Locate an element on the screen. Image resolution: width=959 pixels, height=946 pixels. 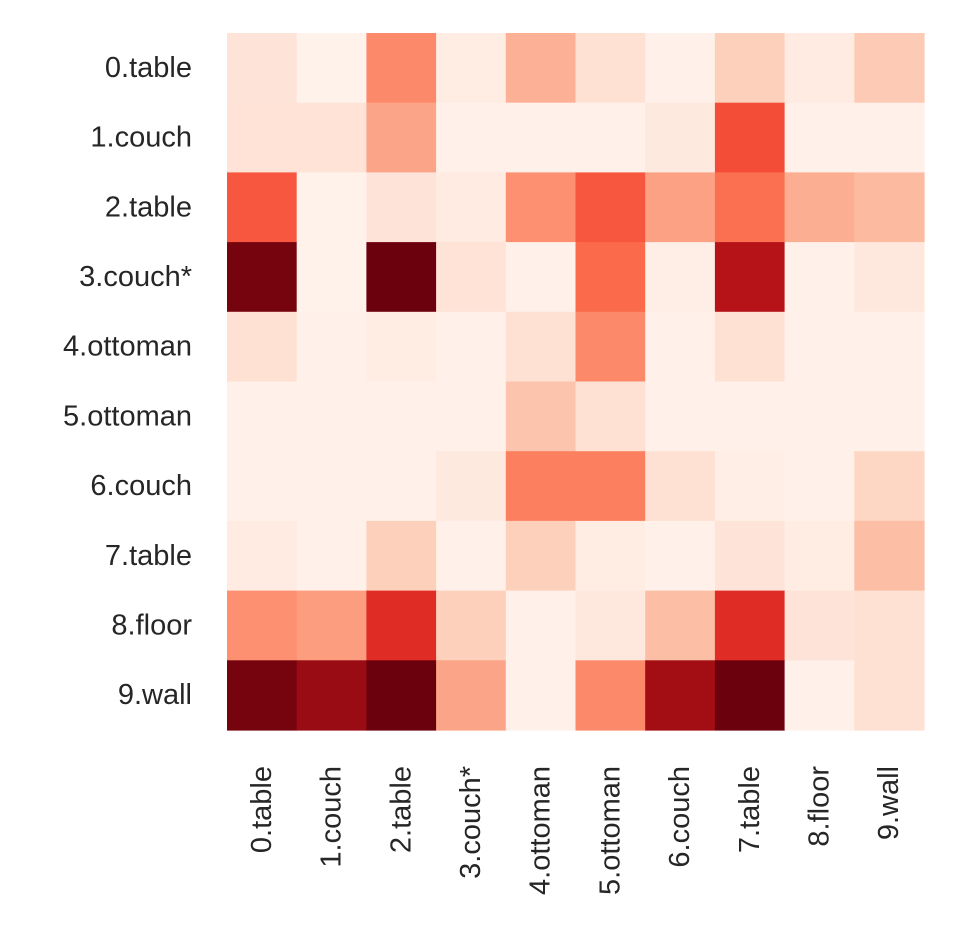
heatmap-cell-r1-c9 is located at coordinates (889, 137).